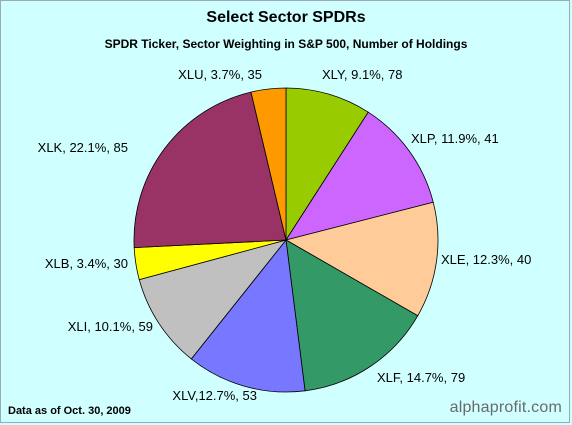 The height and width of the screenshot is (425, 572). What do you see at coordinates (362, 74) in the screenshot?
I see `slice-label-xly: XLY, 9.1%, 78` at bounding box center [362, 74].